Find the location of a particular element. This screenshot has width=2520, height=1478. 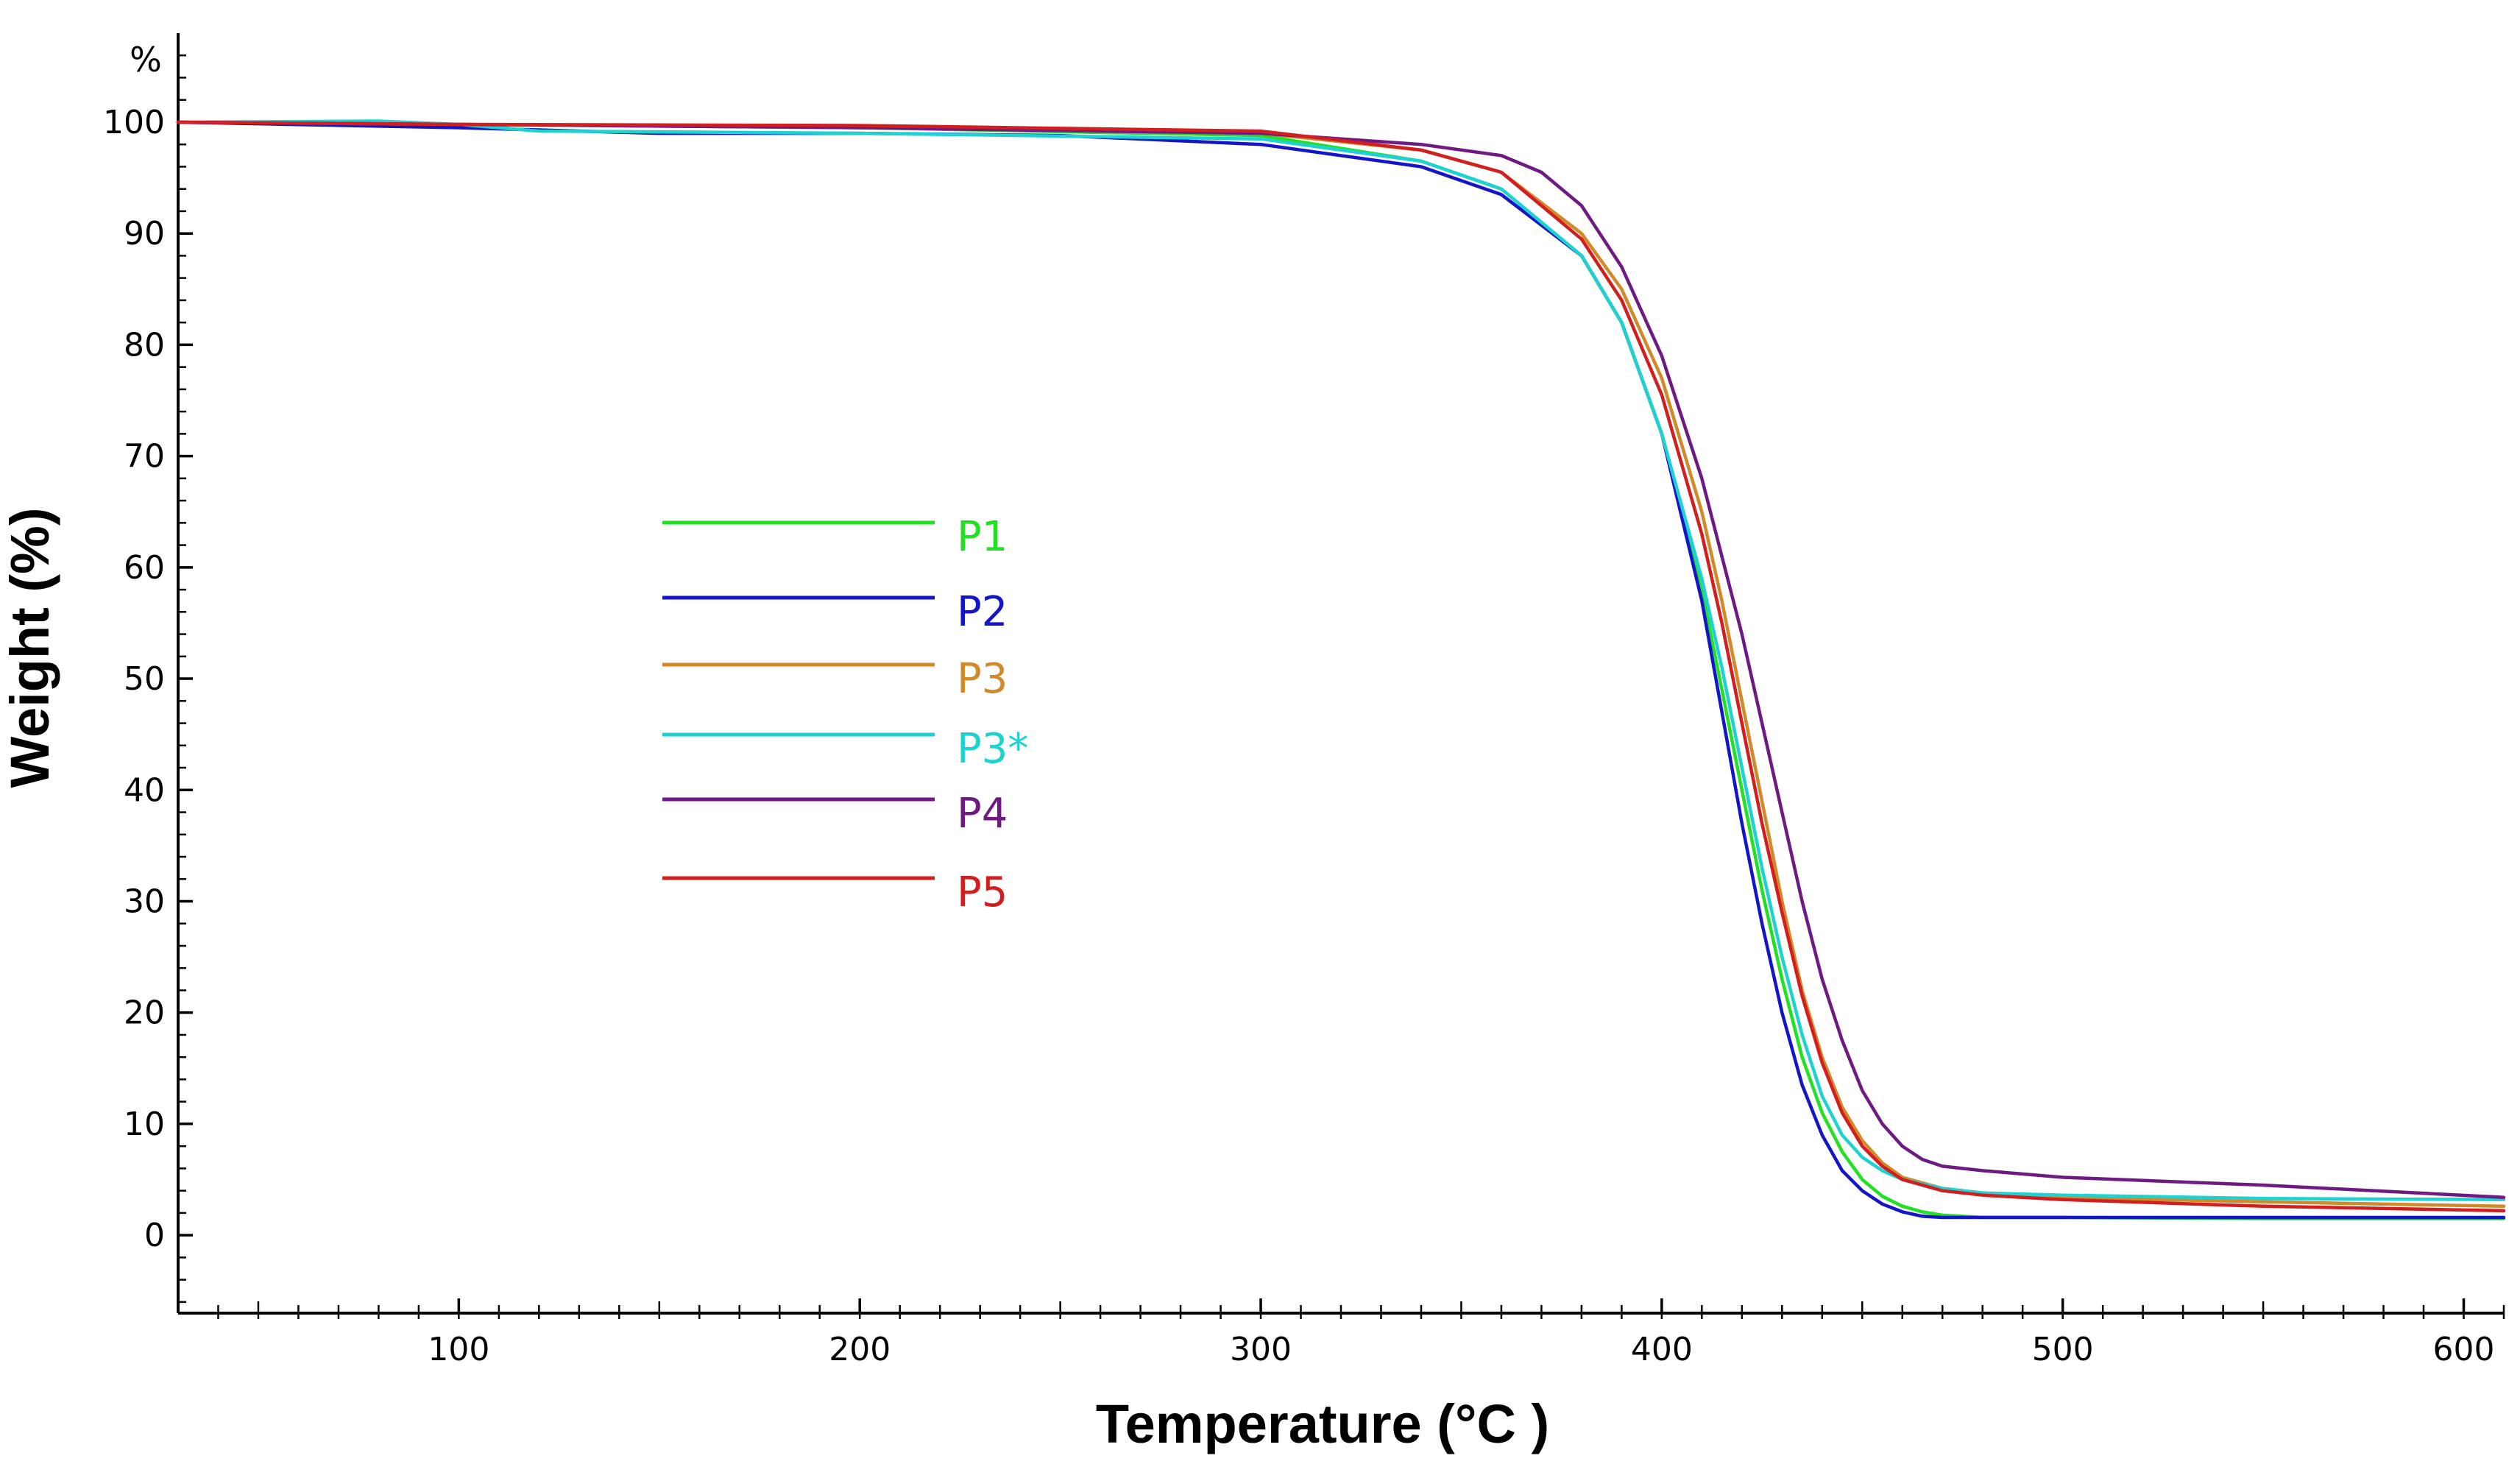

legend-label: P3 is located at coordinates (983, 679).